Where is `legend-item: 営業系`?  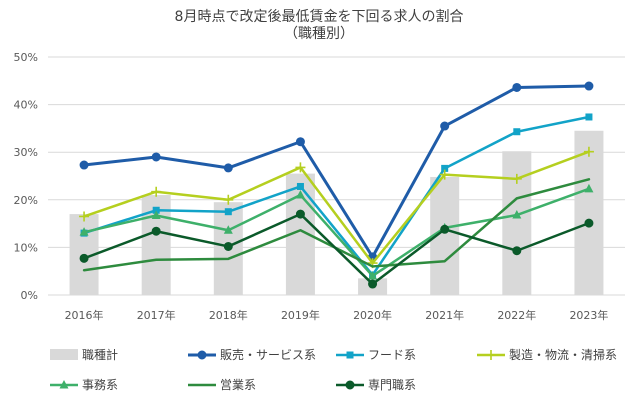 legend-item: 営業系 is located at coordinates (222, 385).